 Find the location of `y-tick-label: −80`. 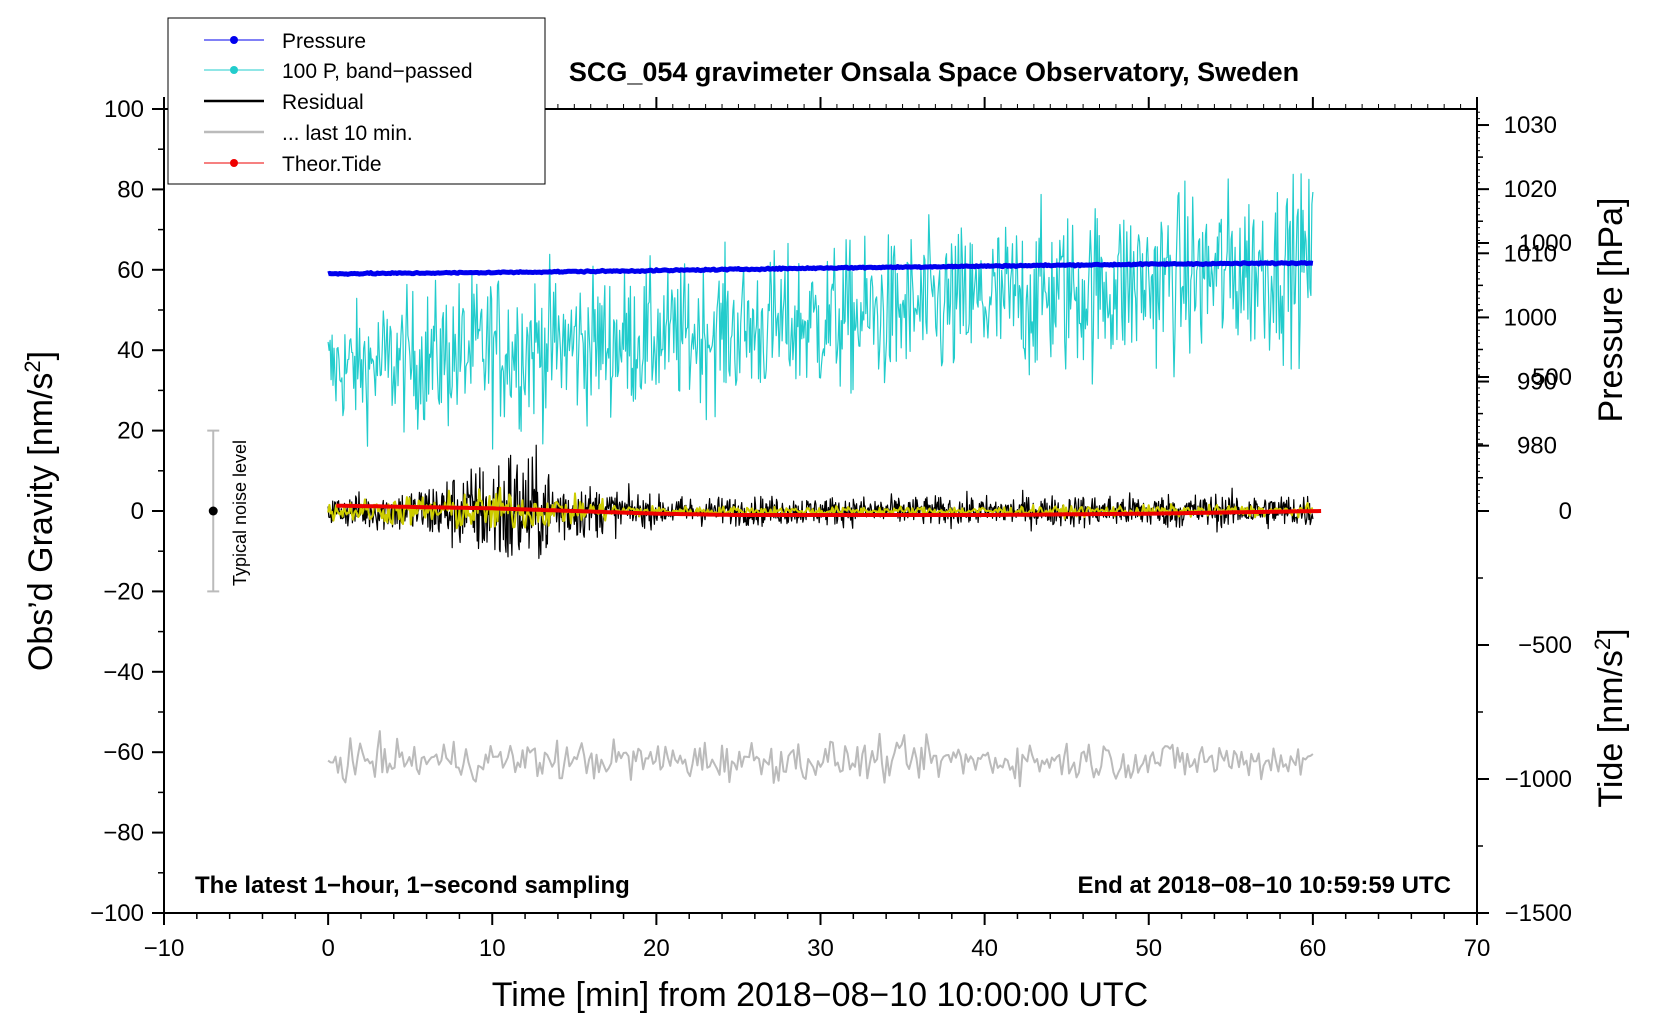

y-tick-label: −80 is located at coordinates (123, 833).